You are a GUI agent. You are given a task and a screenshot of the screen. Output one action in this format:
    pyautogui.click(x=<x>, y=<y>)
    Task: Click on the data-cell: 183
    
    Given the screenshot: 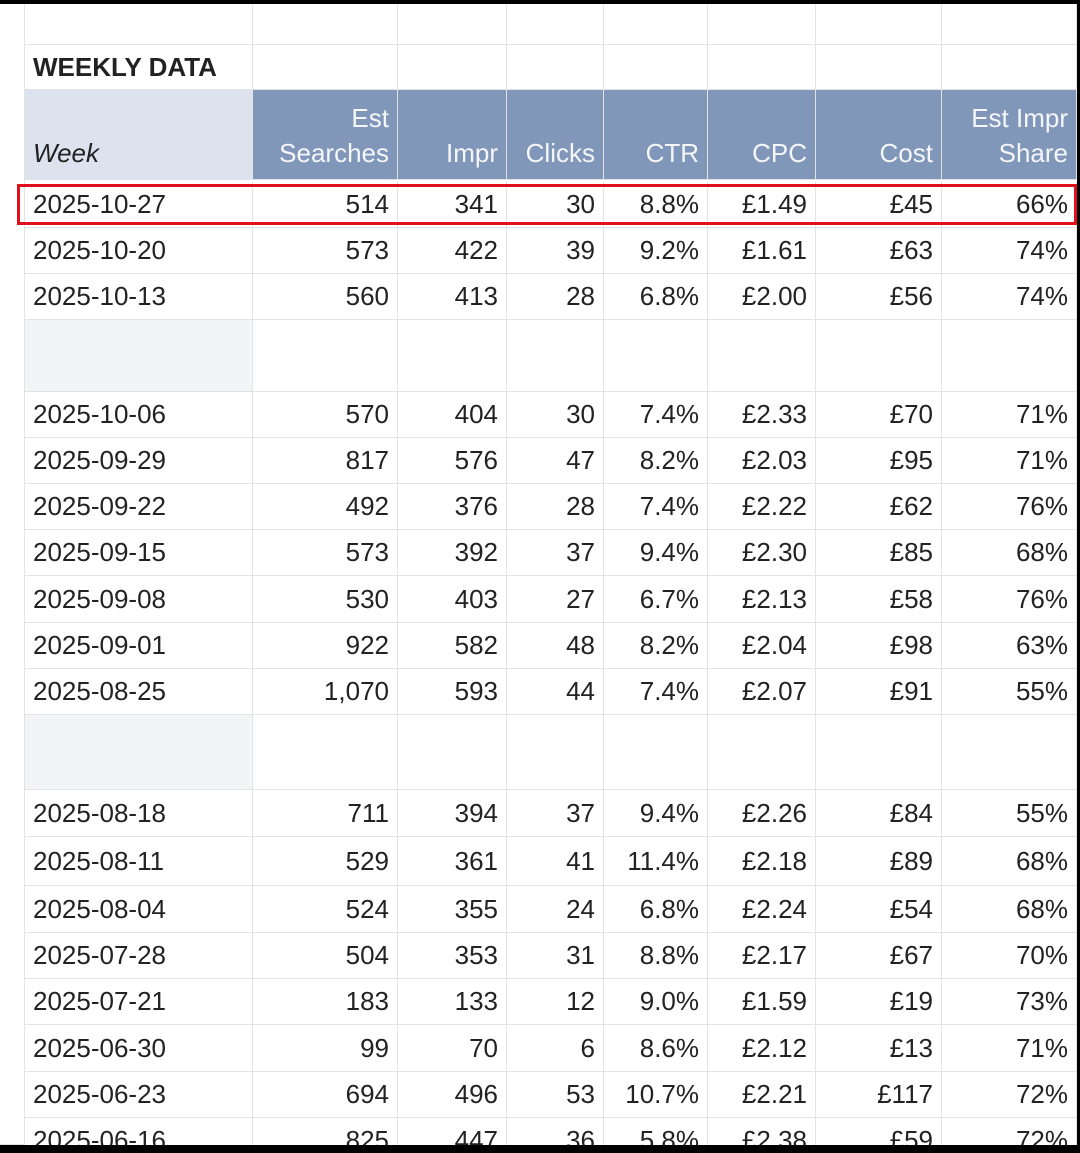 What is the action you would take?
    pyautogui.click(x=325, y=1002)
    